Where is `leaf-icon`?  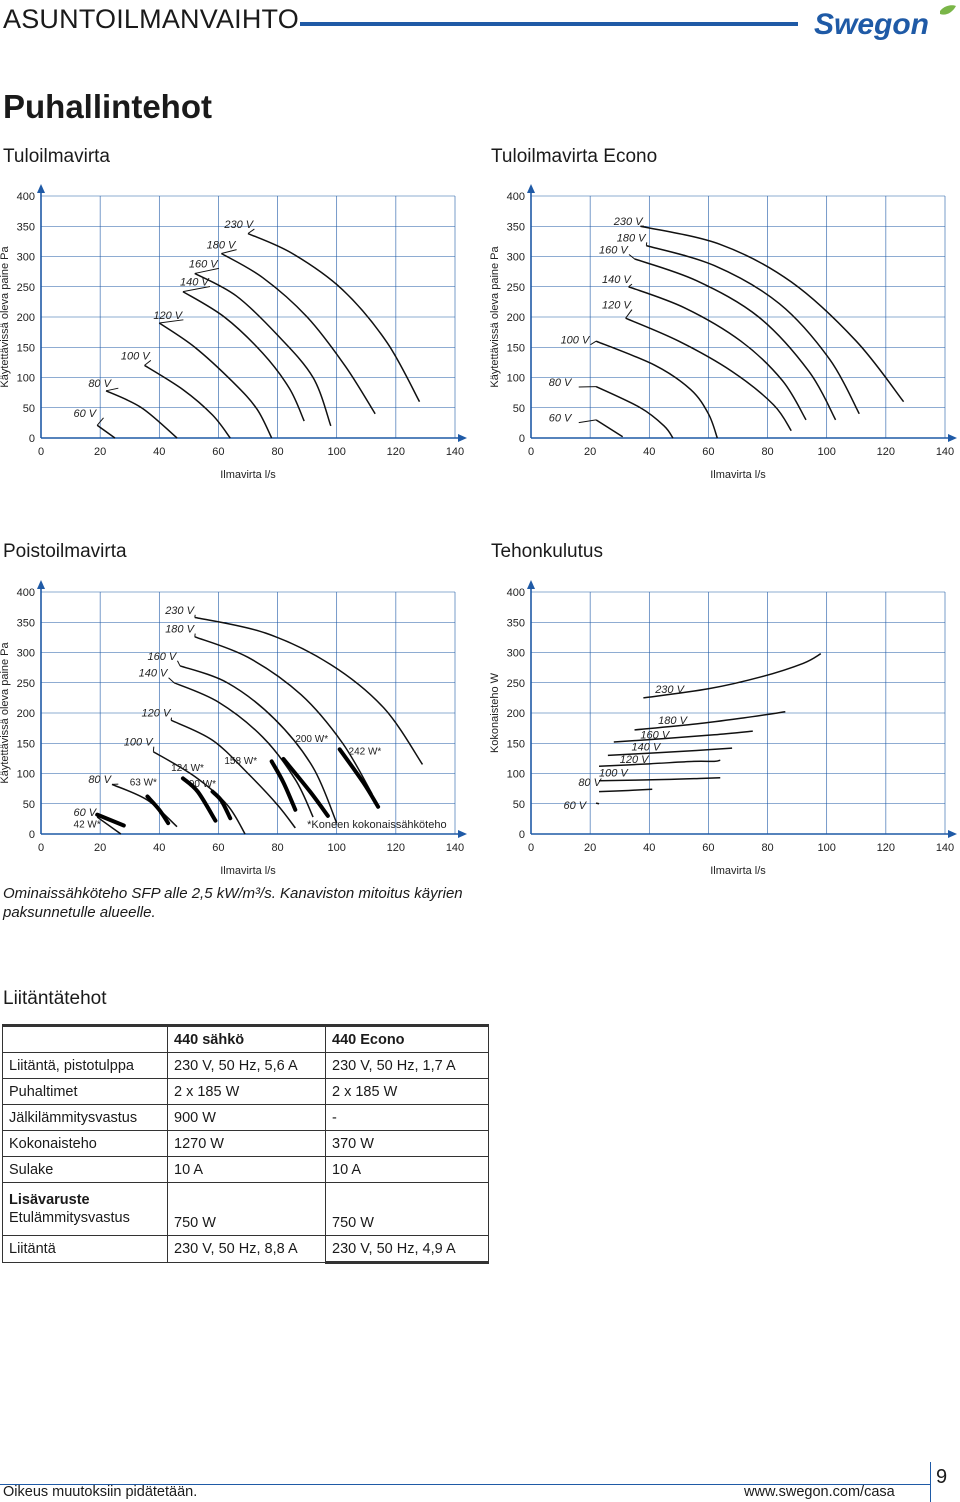 leaf-icon is located at coordinates (948, 10).